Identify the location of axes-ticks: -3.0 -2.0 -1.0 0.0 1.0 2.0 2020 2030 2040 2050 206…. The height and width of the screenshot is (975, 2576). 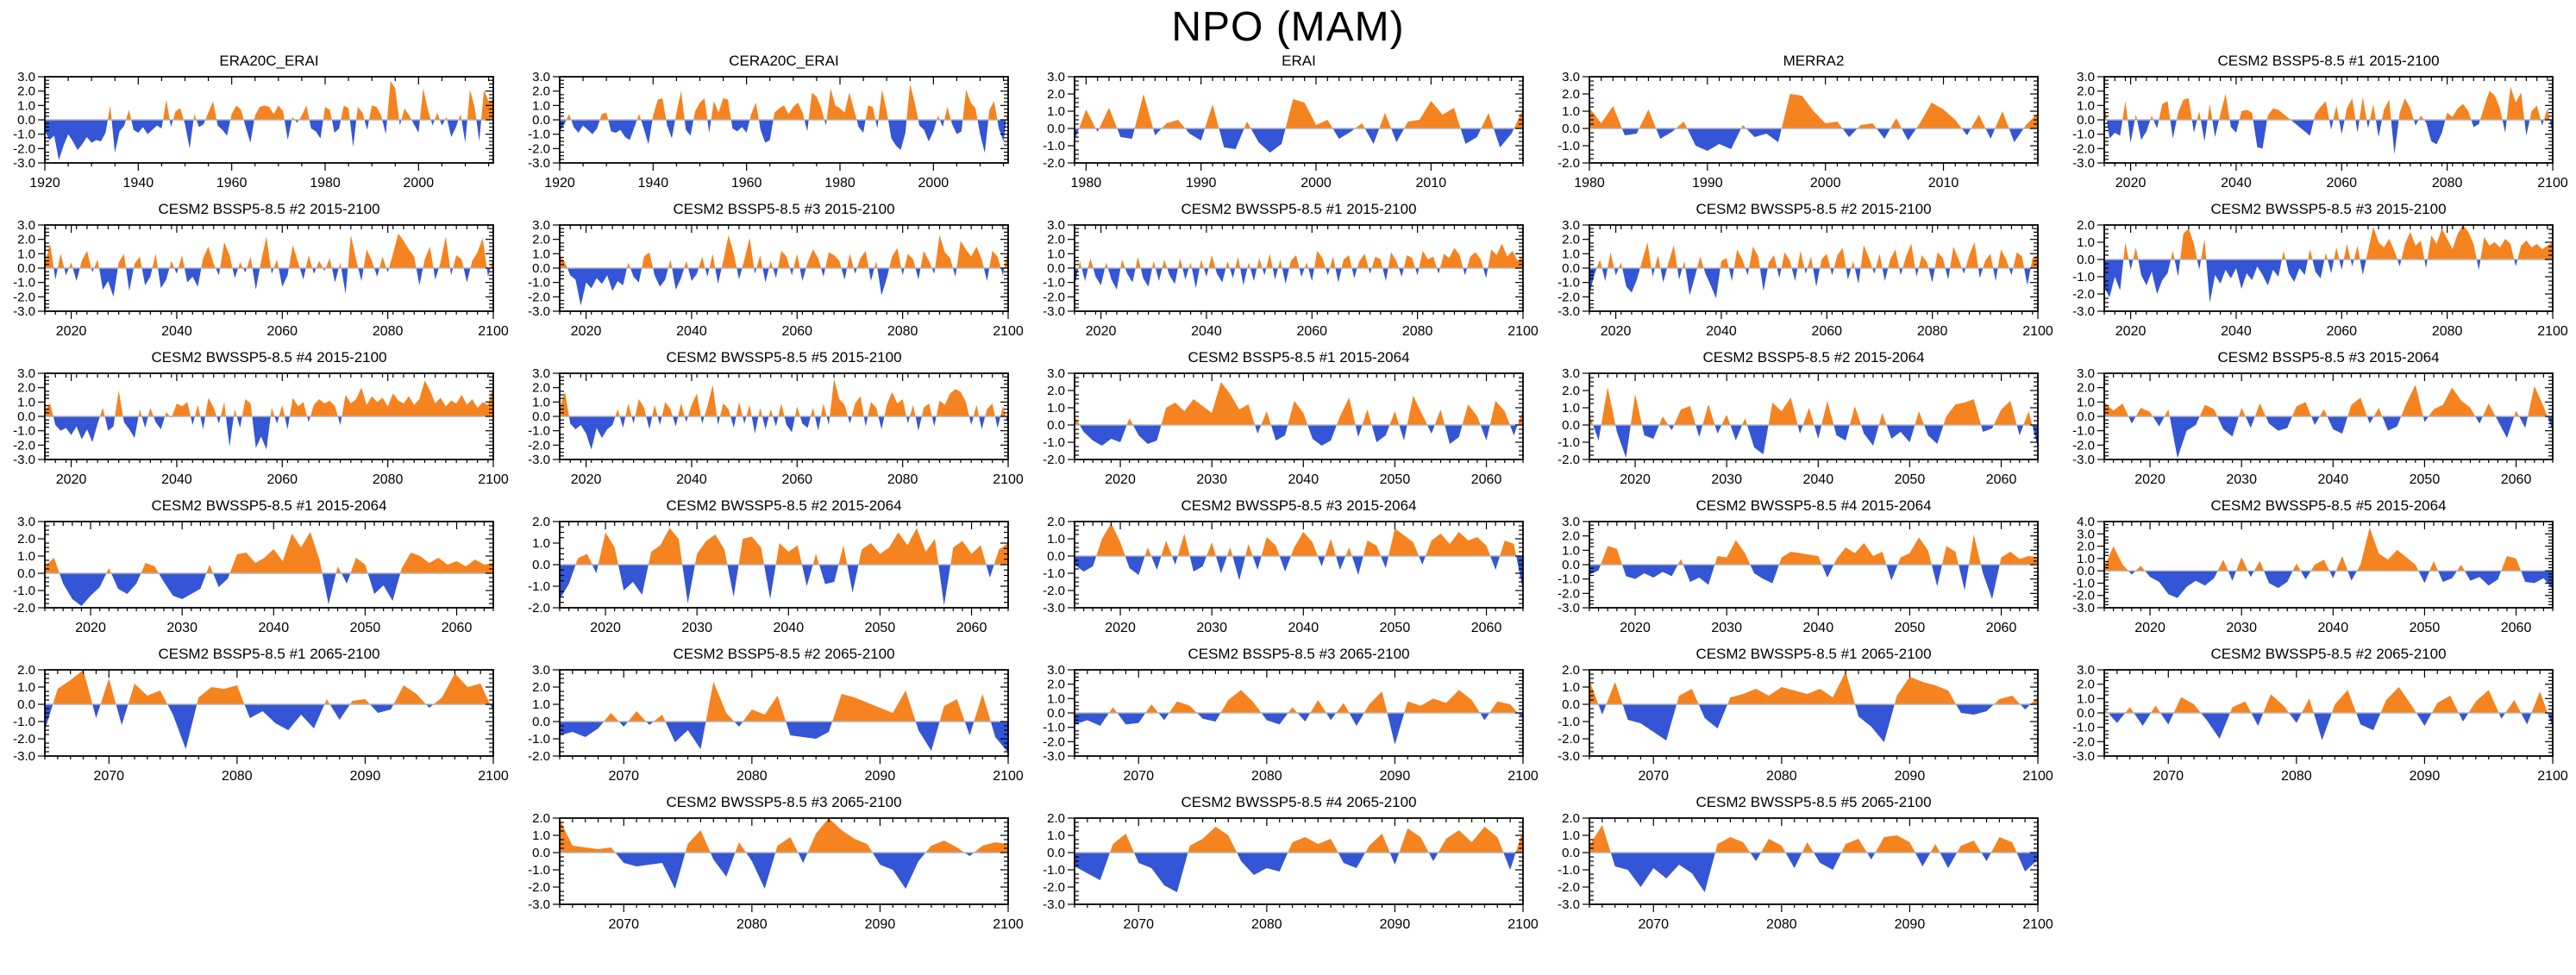
(1283, 575).